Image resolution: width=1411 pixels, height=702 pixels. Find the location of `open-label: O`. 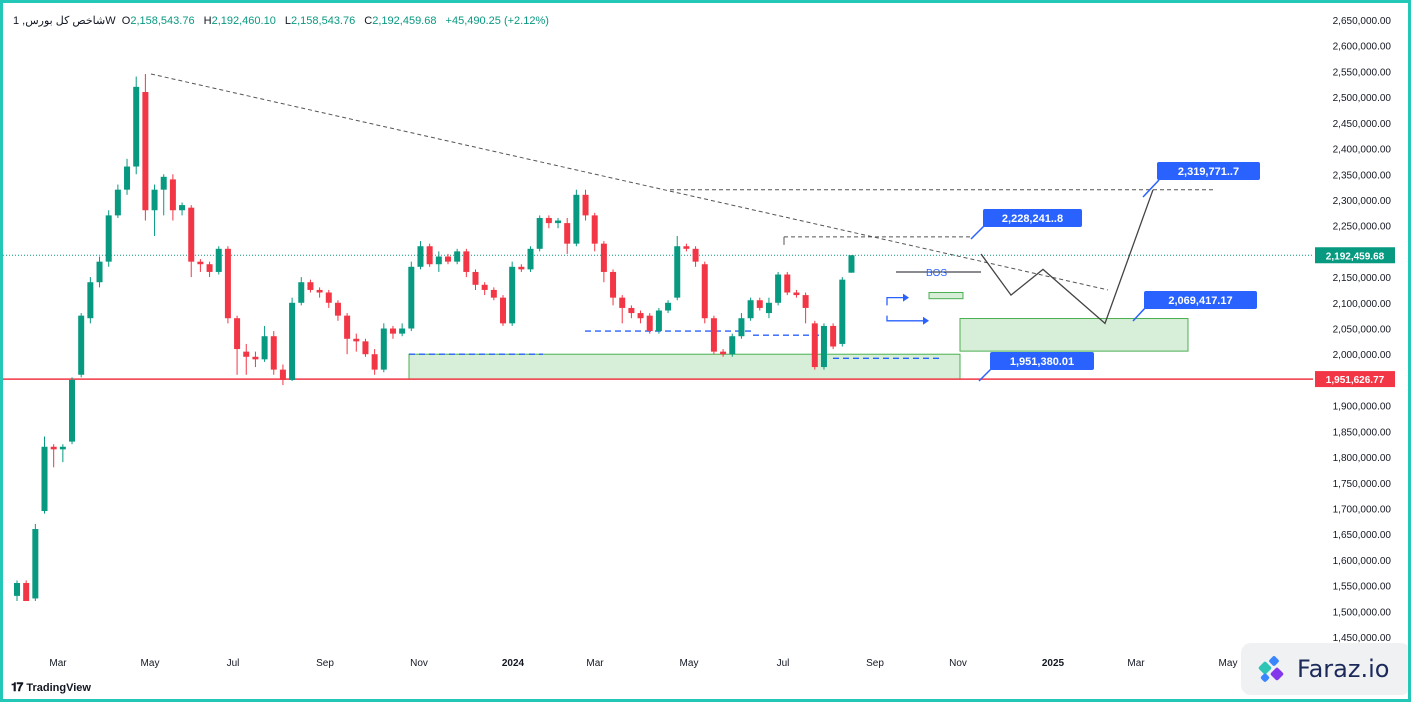

open-label: O is located at coordinates (126, 21).